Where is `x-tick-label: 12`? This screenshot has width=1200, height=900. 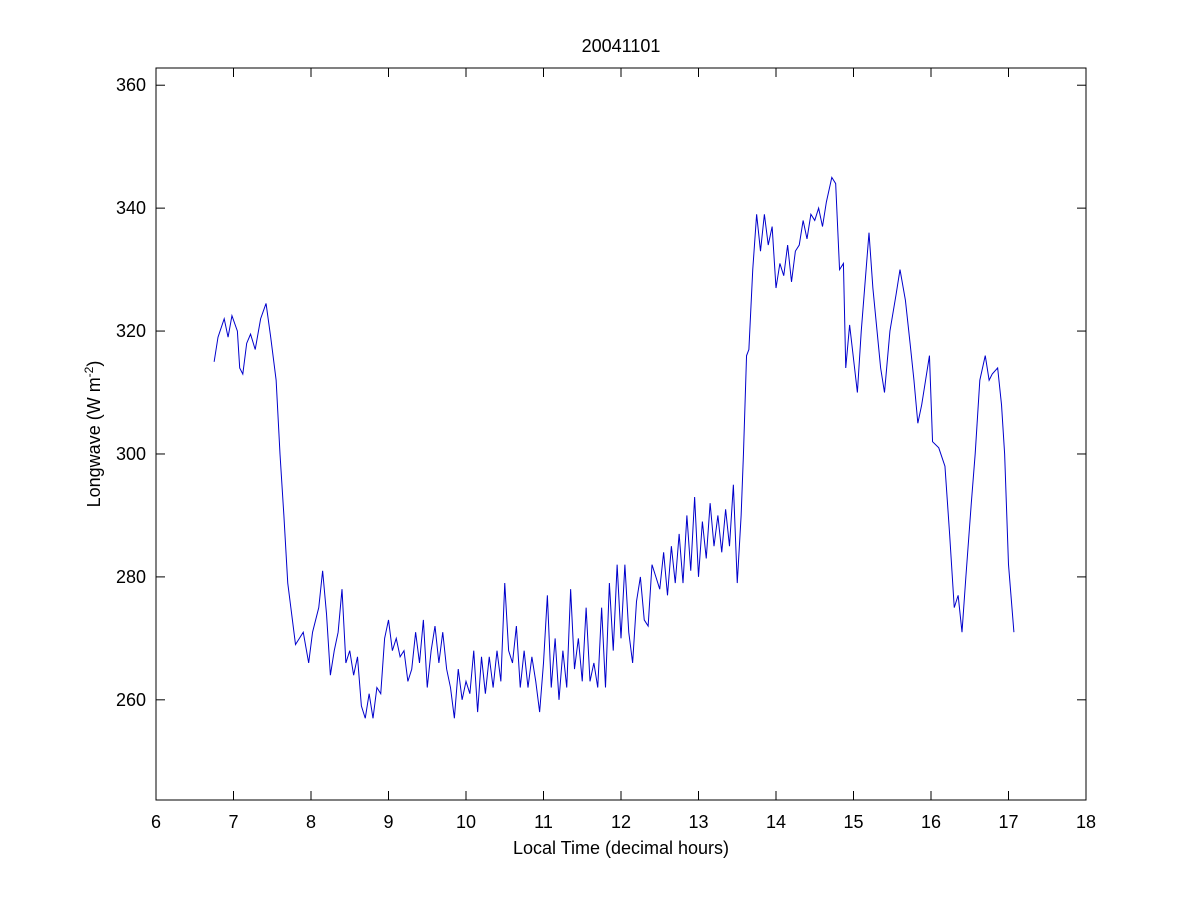 x-tick-label: 12 is located at coordinates (621, 822).